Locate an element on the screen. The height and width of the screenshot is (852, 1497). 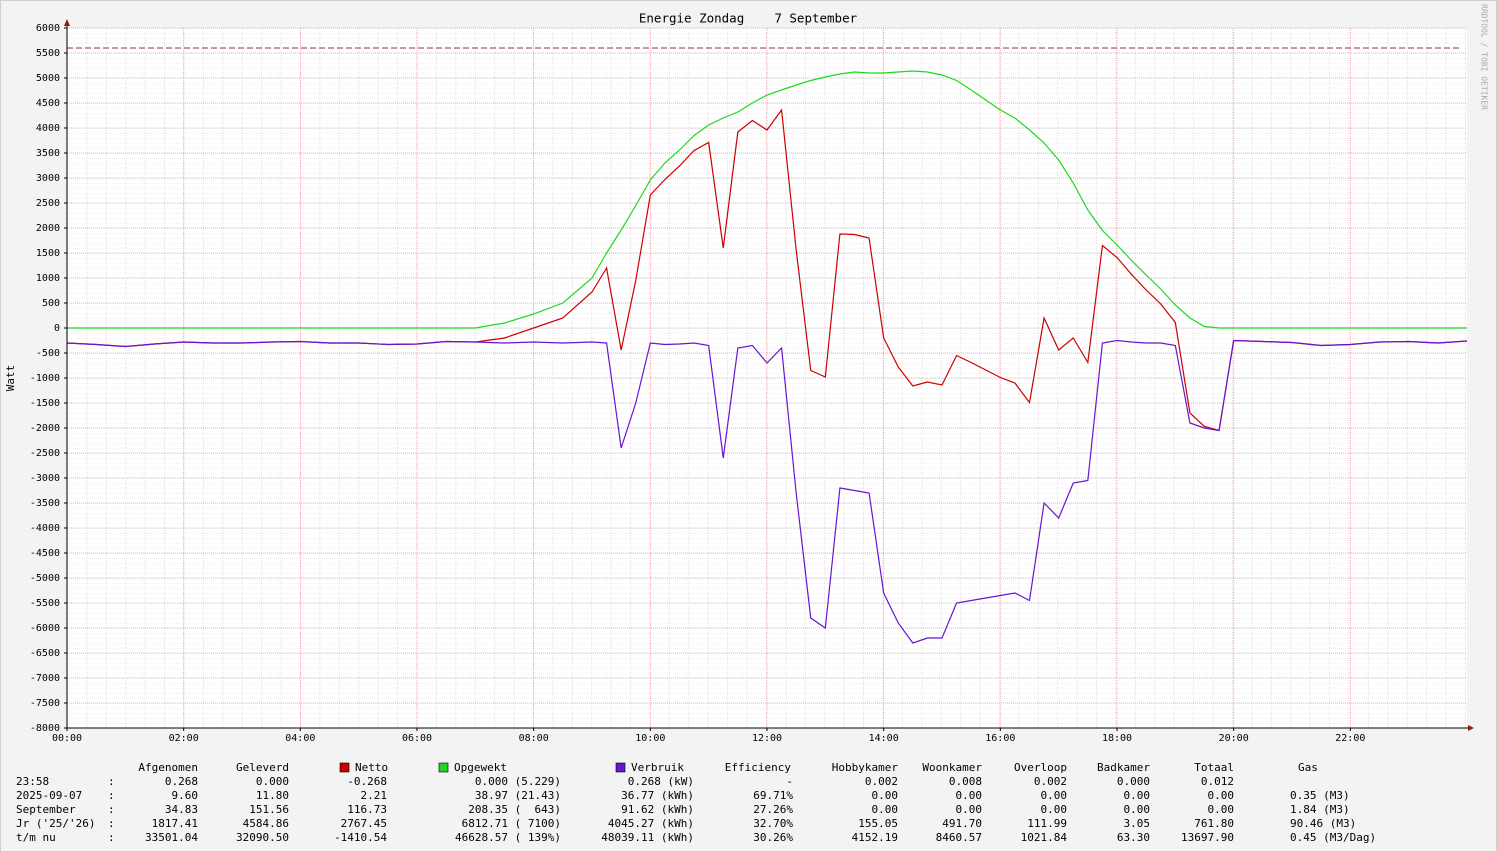
y-tick-label: 5500 is located at coordinates (48, 53).